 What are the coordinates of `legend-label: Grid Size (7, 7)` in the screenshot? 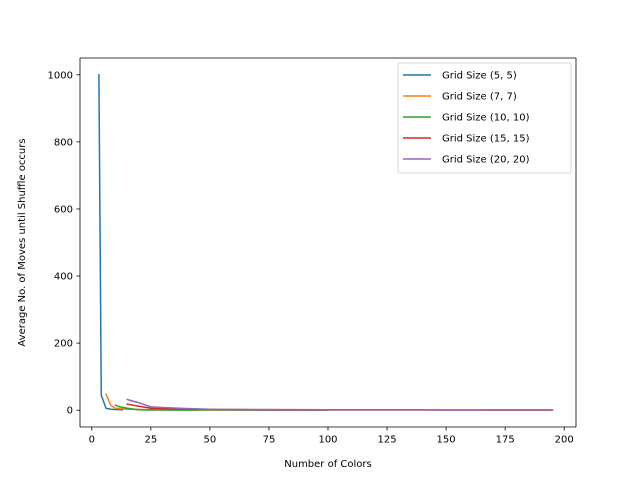 It's located at (479, 97).